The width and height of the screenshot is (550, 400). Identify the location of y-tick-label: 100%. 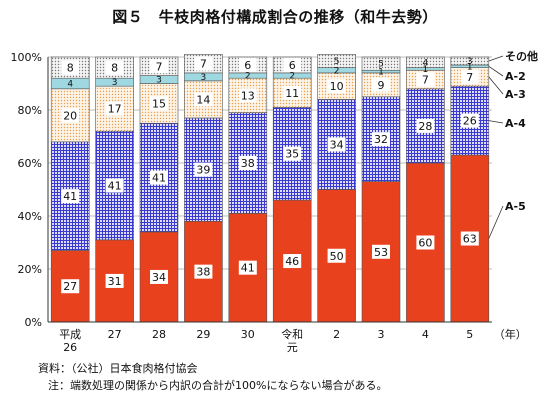
(26, 57).